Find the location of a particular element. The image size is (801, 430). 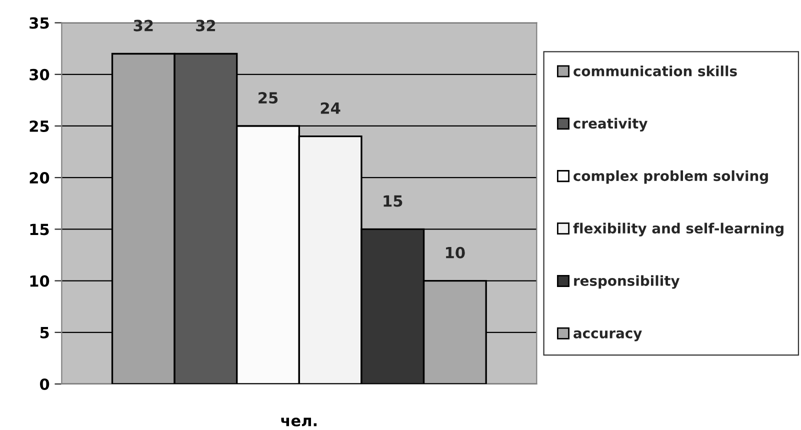

y-tick-label: 20 is located at coordinates (40, 178).